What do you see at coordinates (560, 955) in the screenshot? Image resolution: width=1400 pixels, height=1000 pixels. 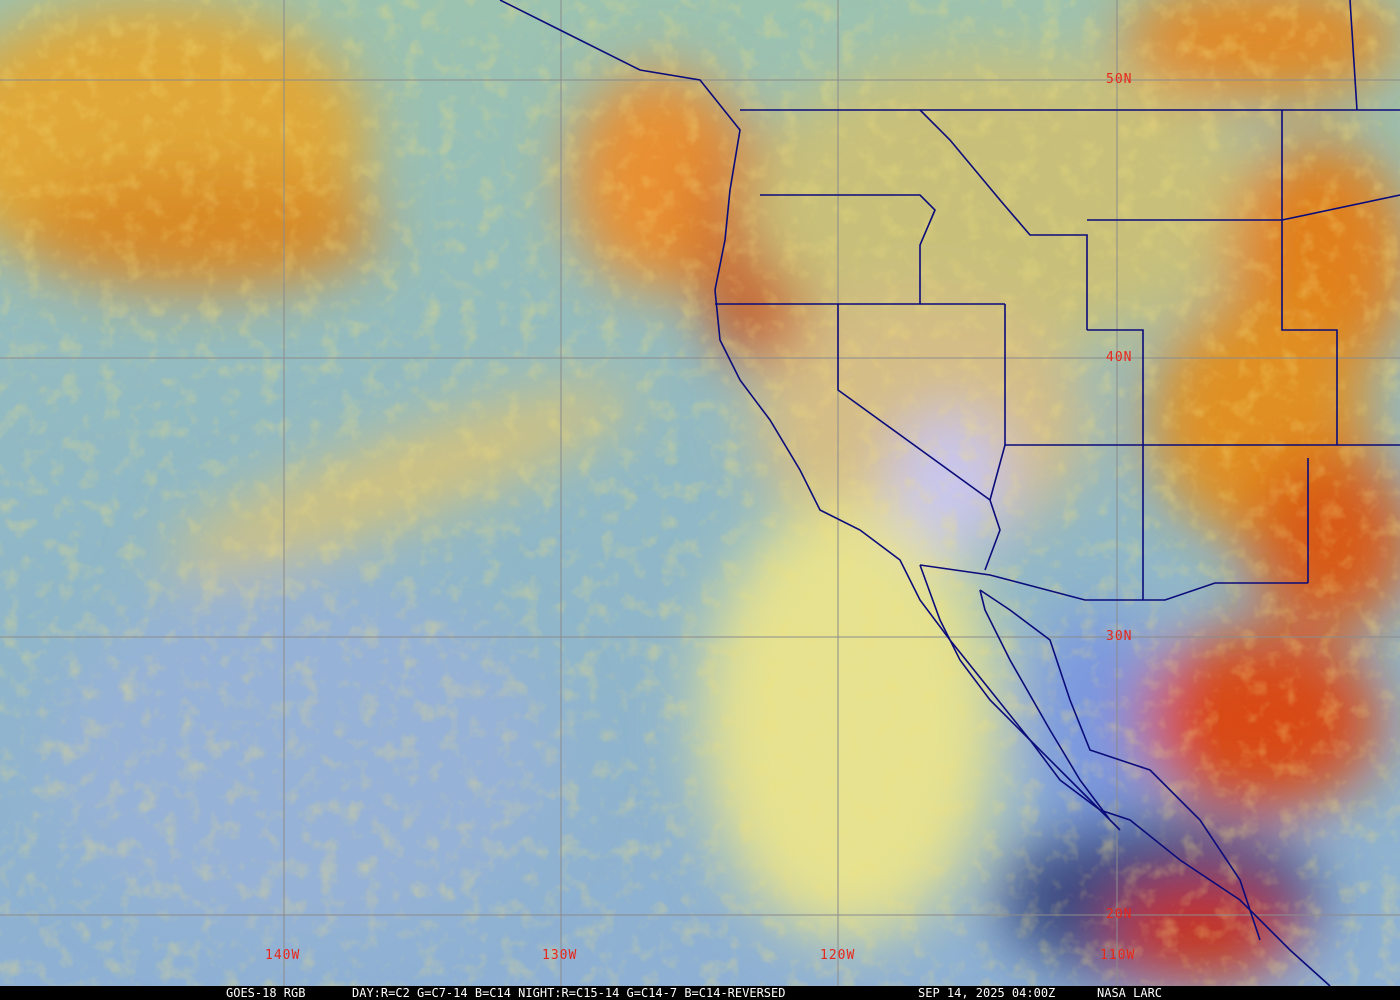 I see `lon-label-130w: 130W` at bounding box center [560, 955].